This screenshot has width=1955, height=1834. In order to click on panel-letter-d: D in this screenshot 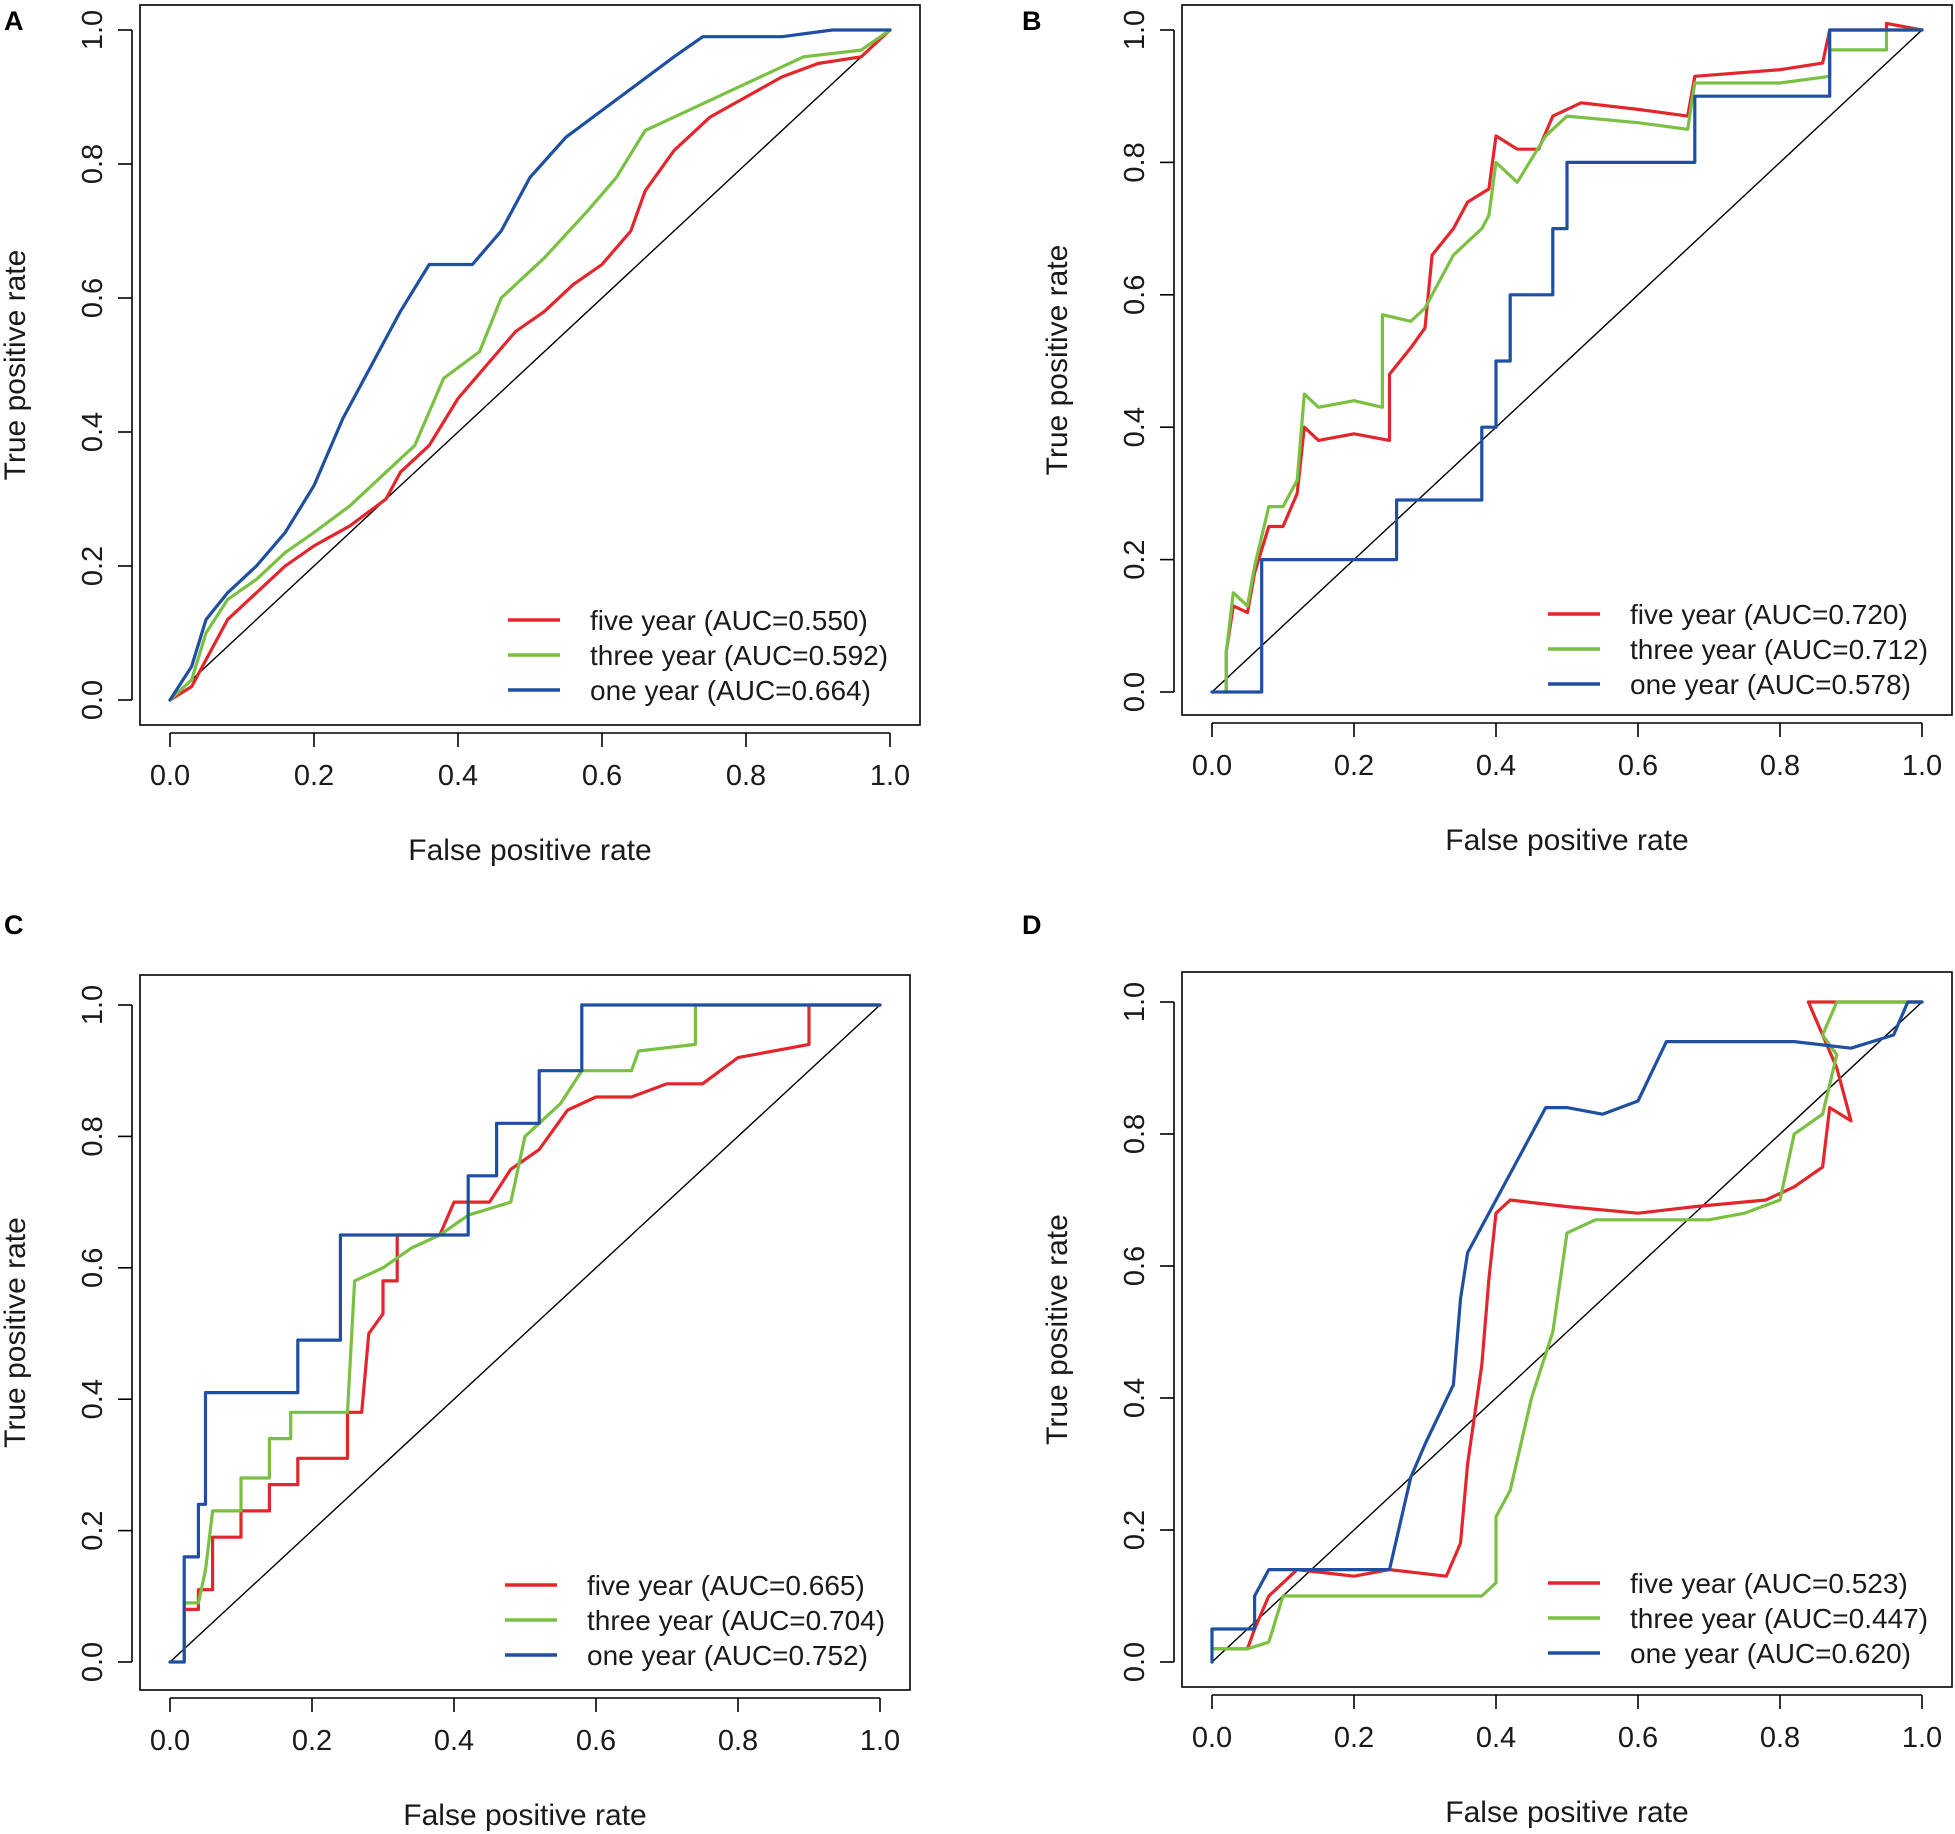, I will do `click(1032, 925)`.